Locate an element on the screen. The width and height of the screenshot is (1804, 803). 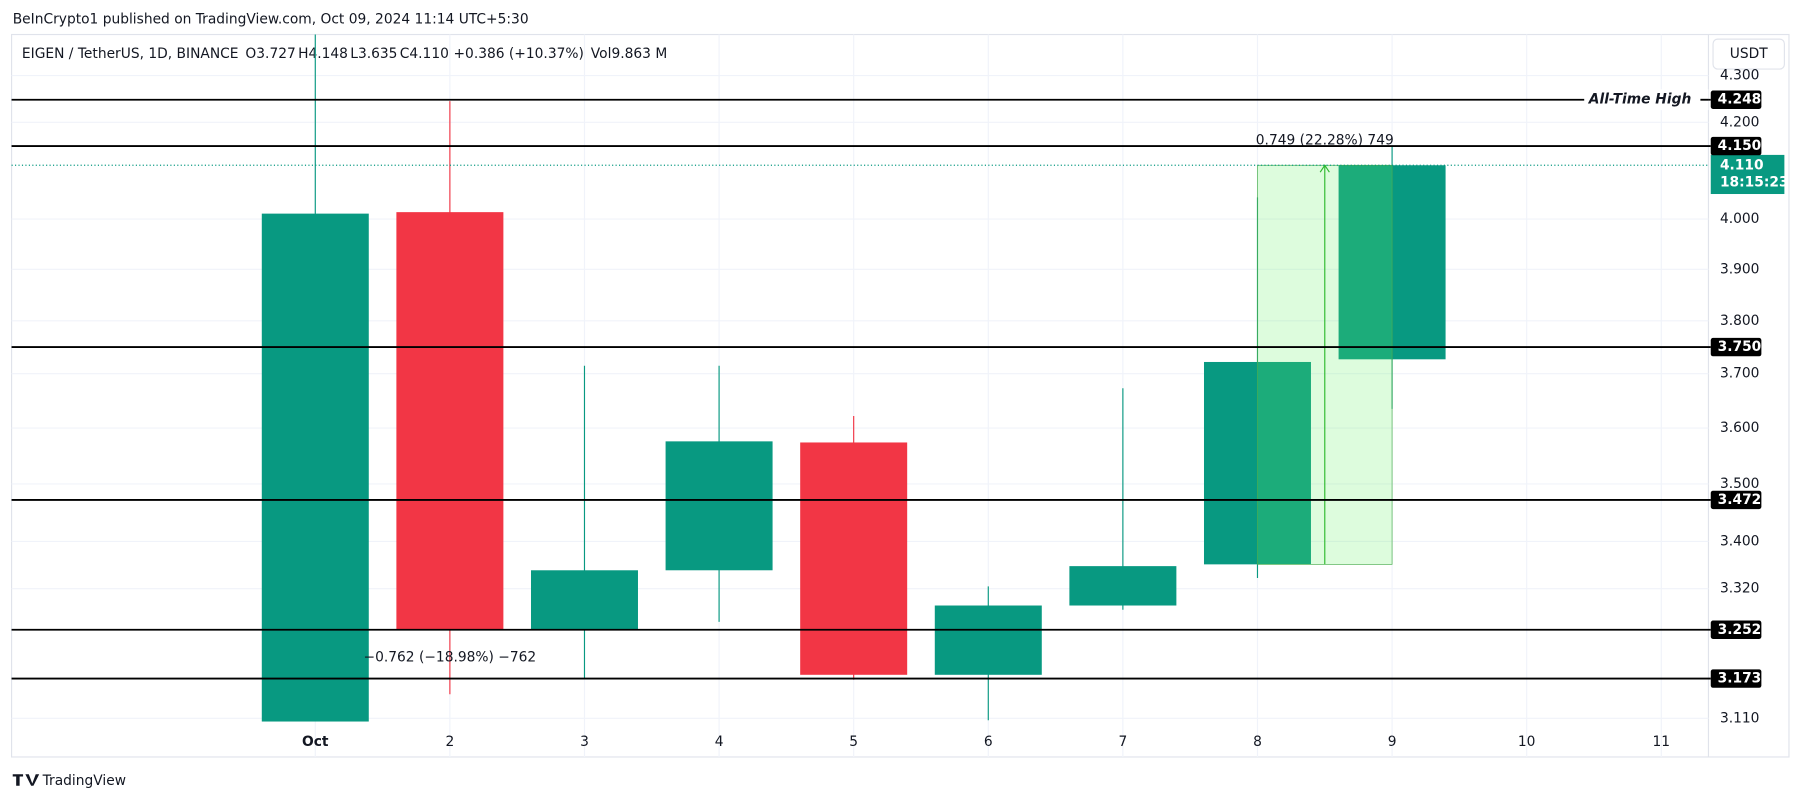
x-tick-label: 10 is located at coordinates (1527, 742).